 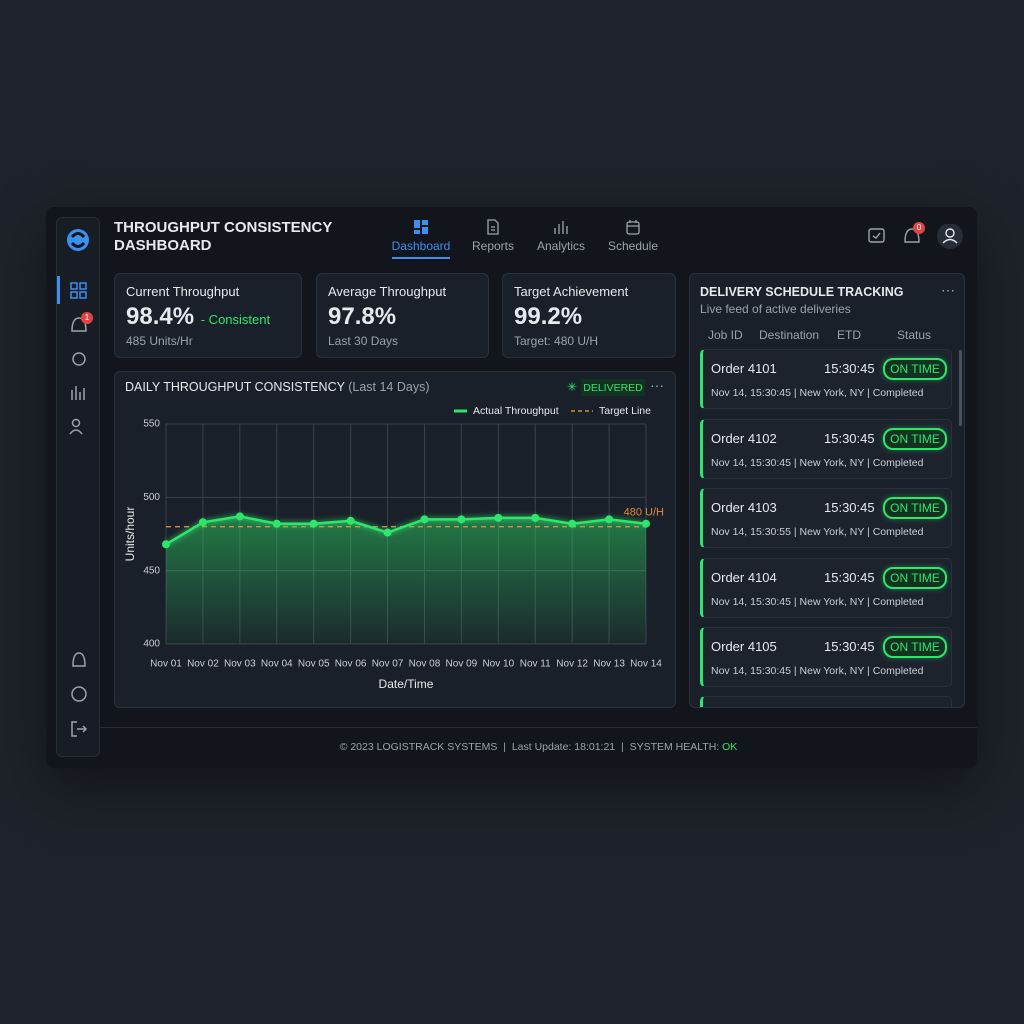 I want to click on x-axis-label: Date/Time, so click(x=406, y=684).